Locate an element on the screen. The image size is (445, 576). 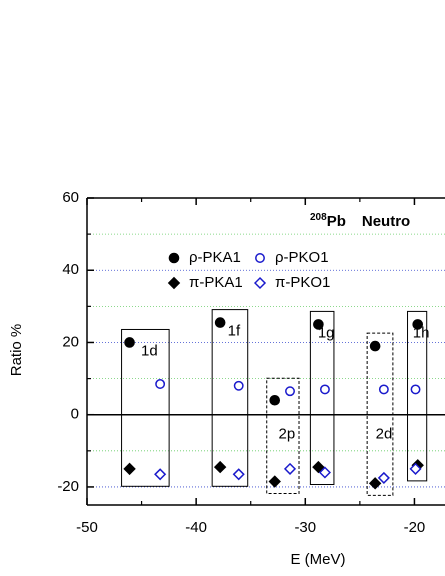
x-tick-label: -20 is located at coordinates (415, 527).